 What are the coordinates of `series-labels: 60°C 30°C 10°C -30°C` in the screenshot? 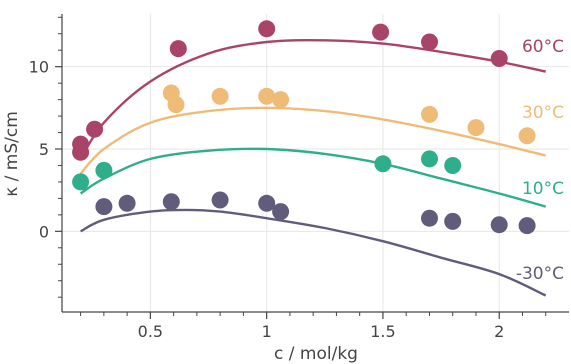 It's located at (540, 160).